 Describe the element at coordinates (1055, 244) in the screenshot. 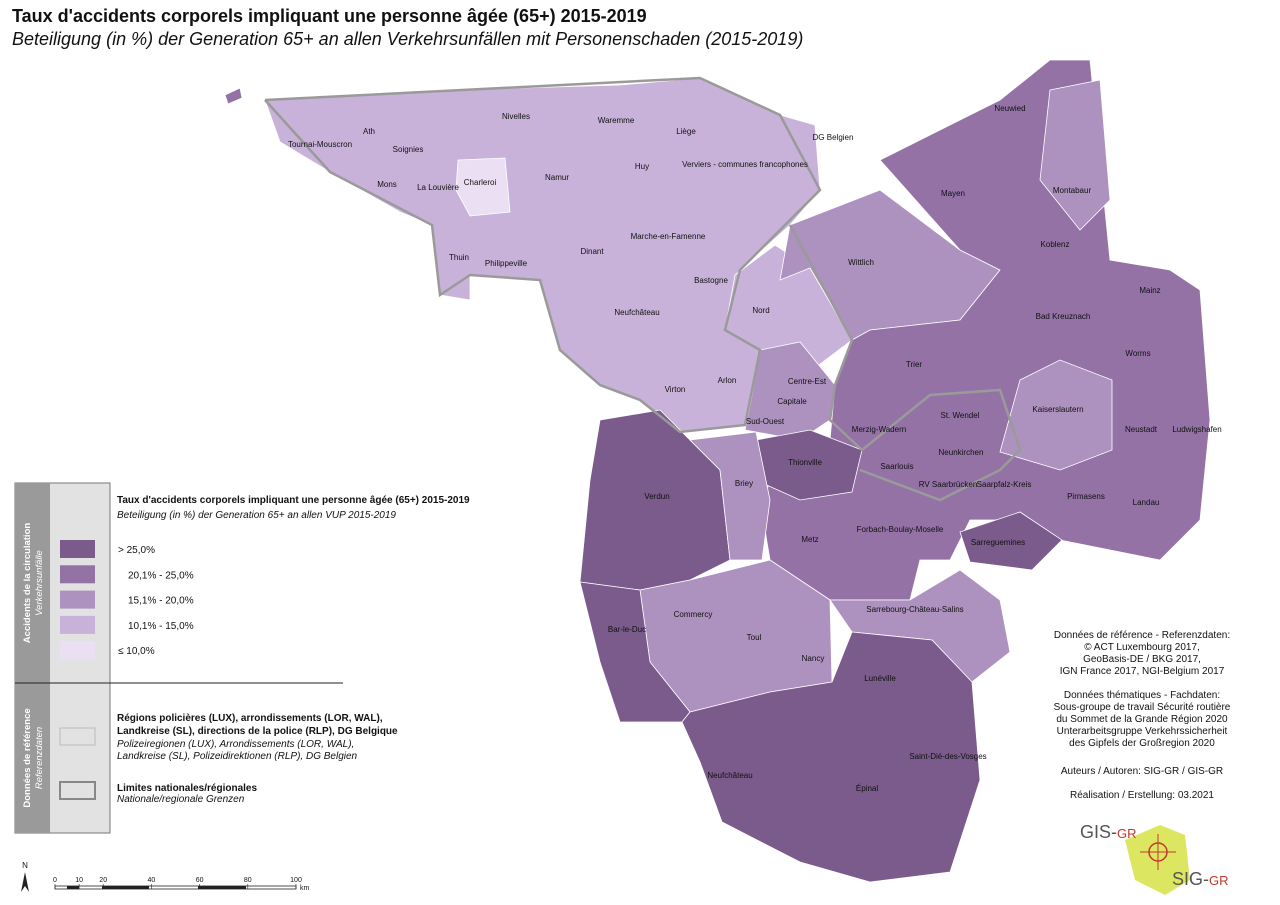

I see `region-label: Koblenz` at that location.